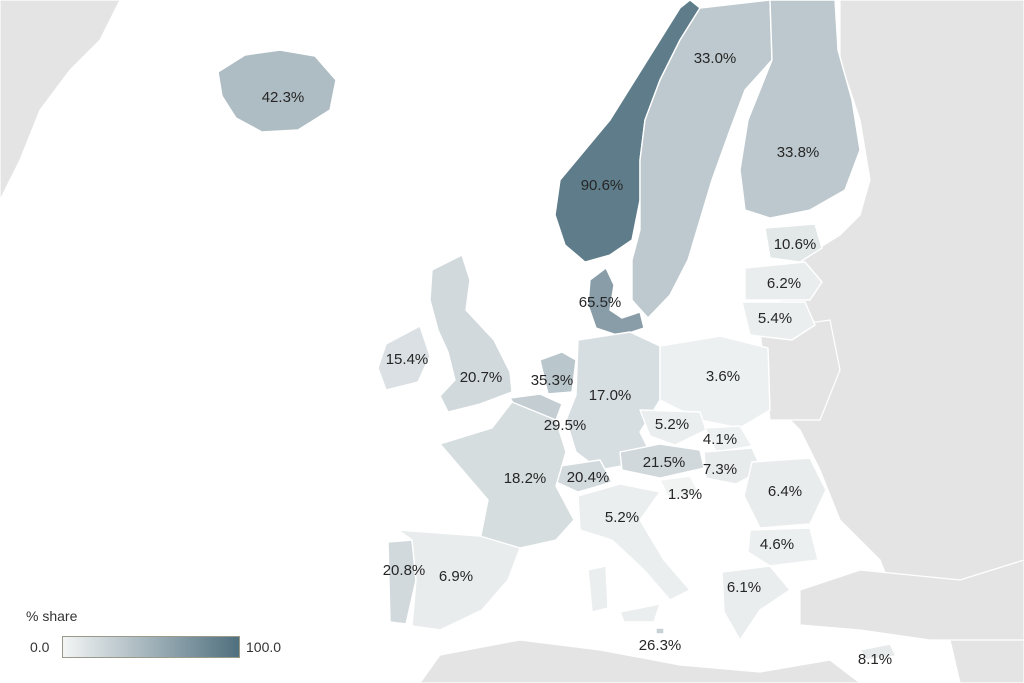 The image size is (1024, 683). Describe the element at coordinates (723, 376) in the screenshot. I see `label-poland: 3.6%` at that location.